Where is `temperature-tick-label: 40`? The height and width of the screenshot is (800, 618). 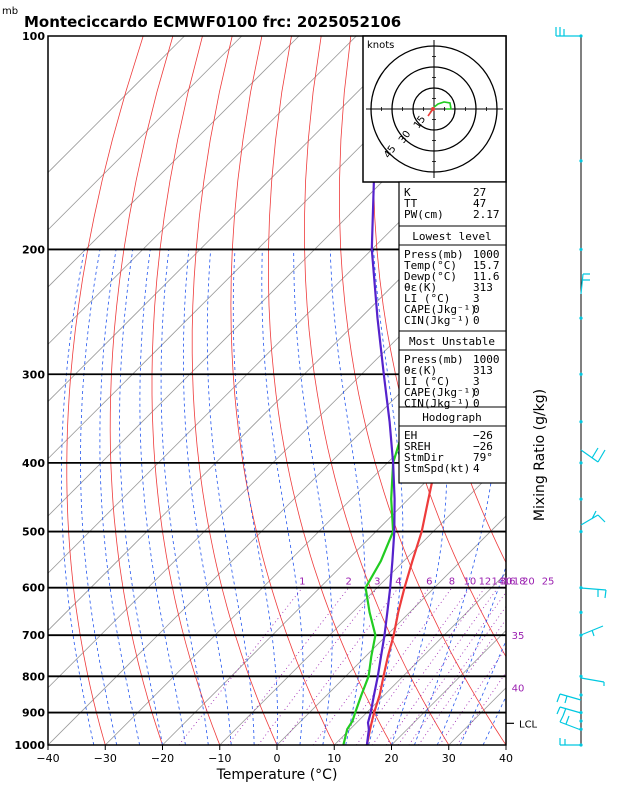 temperature-tick-label: 40 is located at coordinates (506, 758).